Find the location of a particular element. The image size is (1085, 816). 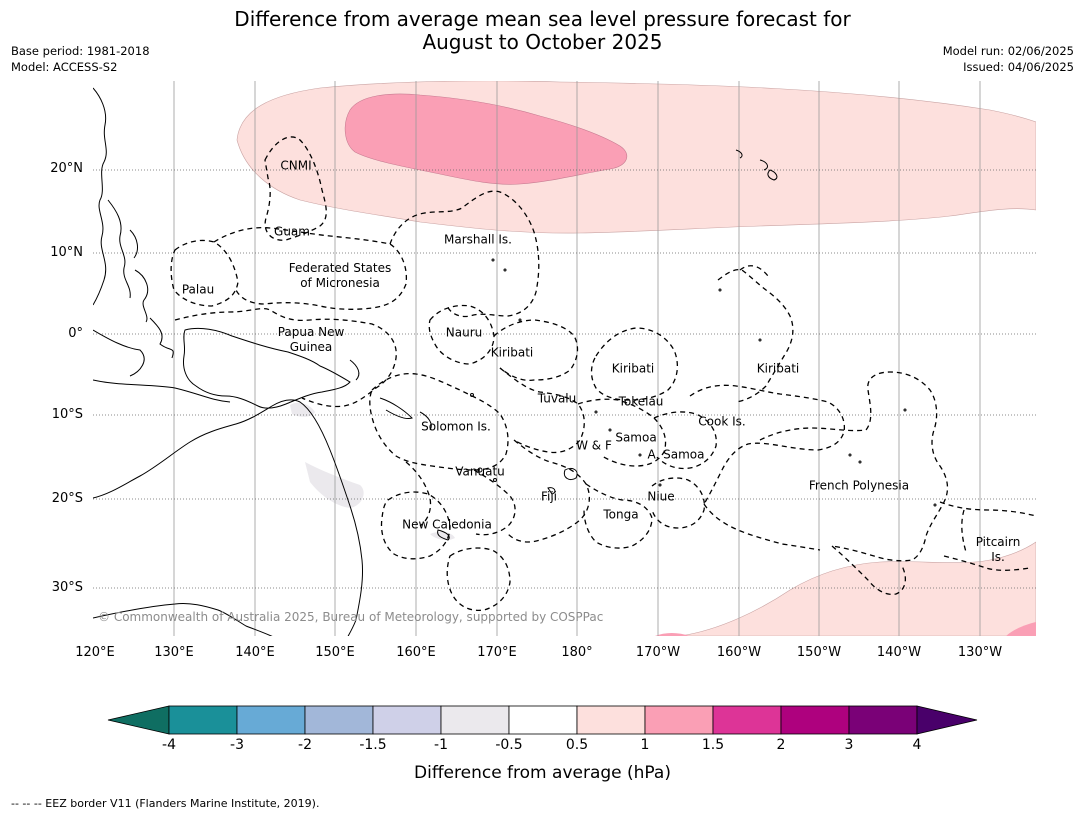

label-cook-islands: Cook Is. is located at coordinates (722, 421).